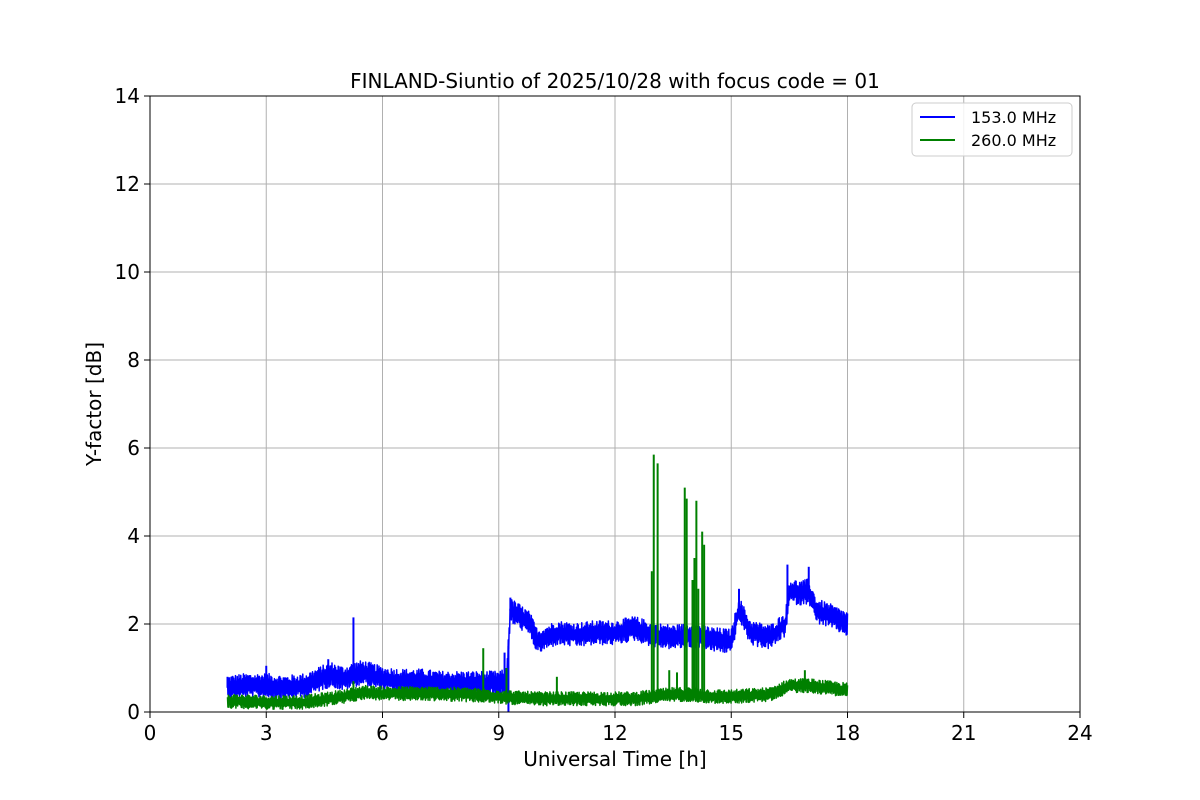 The height and width of the screenshot is (800, 1200). I want to click on y-tick-label: 6, so click(133, 448).